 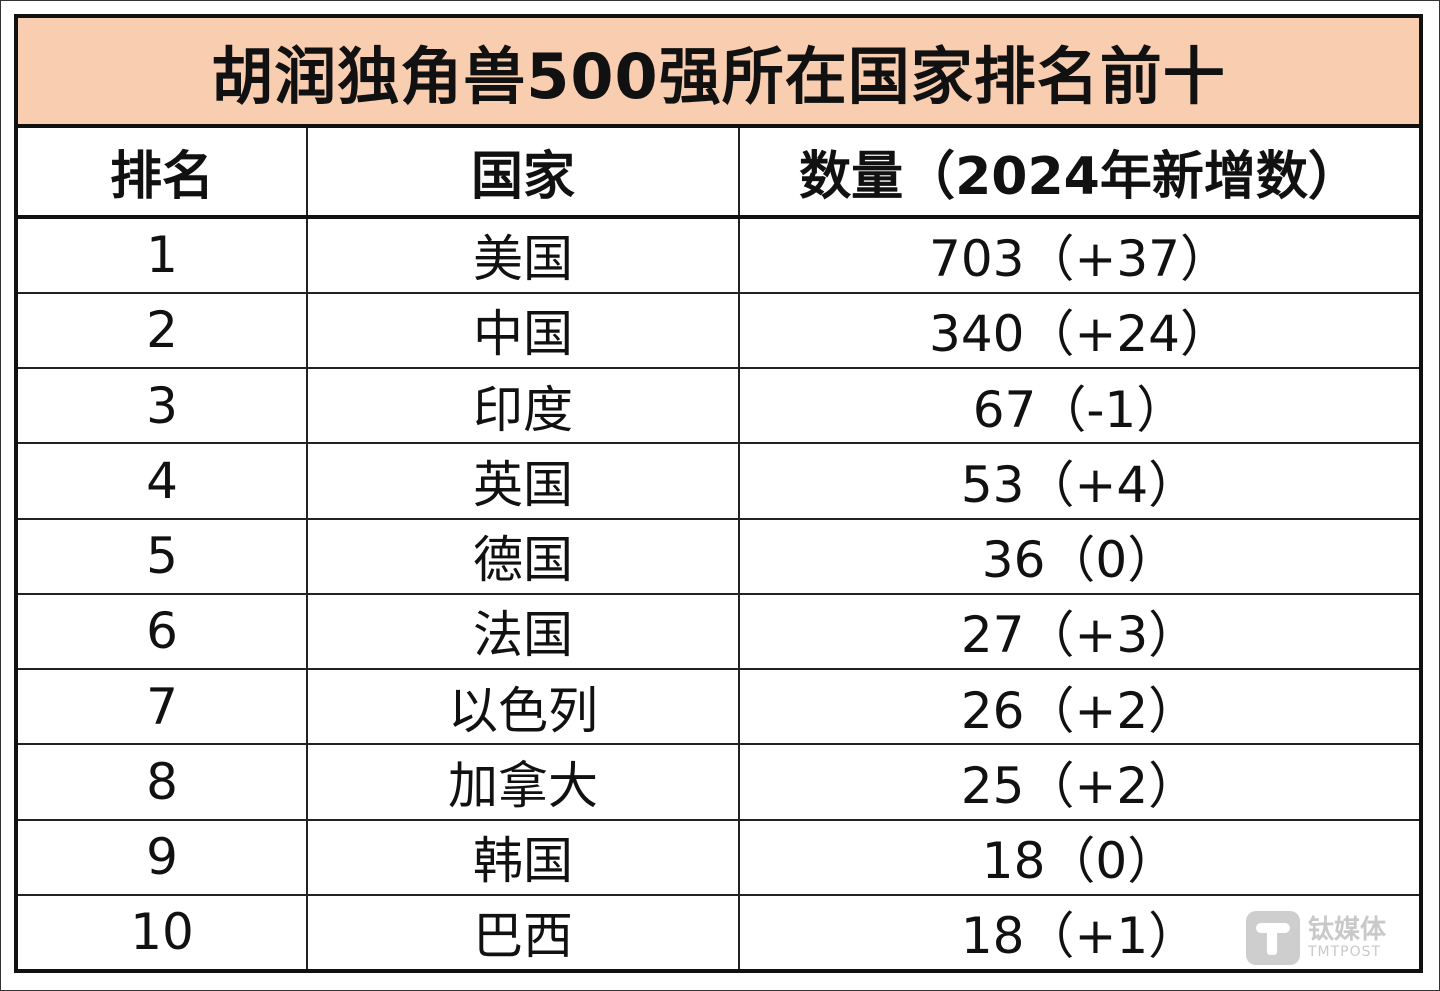 I want to click on cell-rank: 2, so click(x=161, y=330).